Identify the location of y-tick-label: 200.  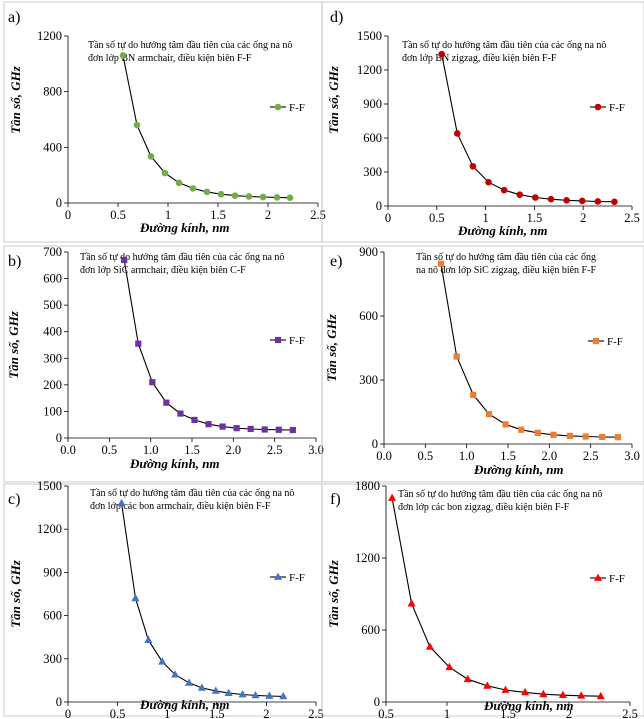
(52, 385).